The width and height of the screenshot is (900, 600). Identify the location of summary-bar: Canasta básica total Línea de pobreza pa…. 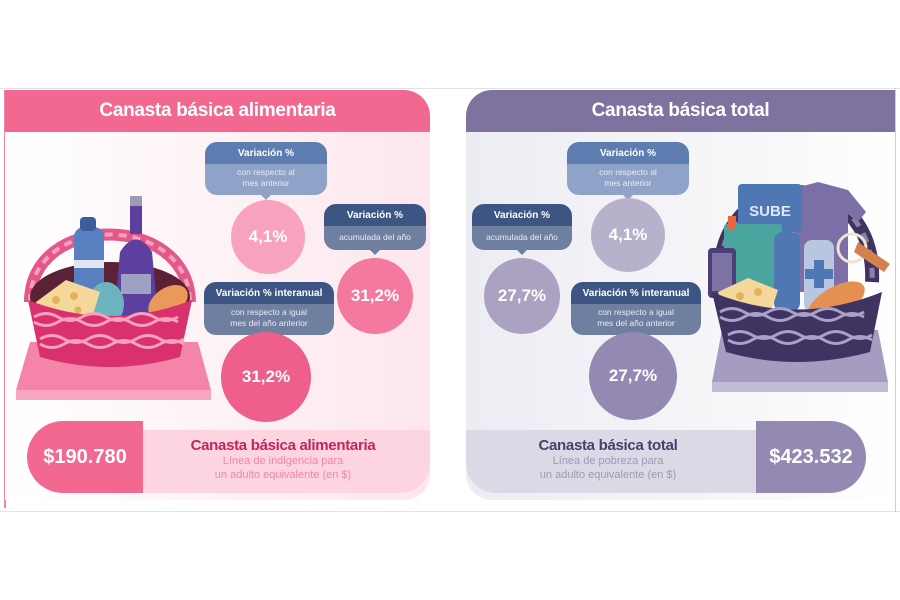
(616, 461).